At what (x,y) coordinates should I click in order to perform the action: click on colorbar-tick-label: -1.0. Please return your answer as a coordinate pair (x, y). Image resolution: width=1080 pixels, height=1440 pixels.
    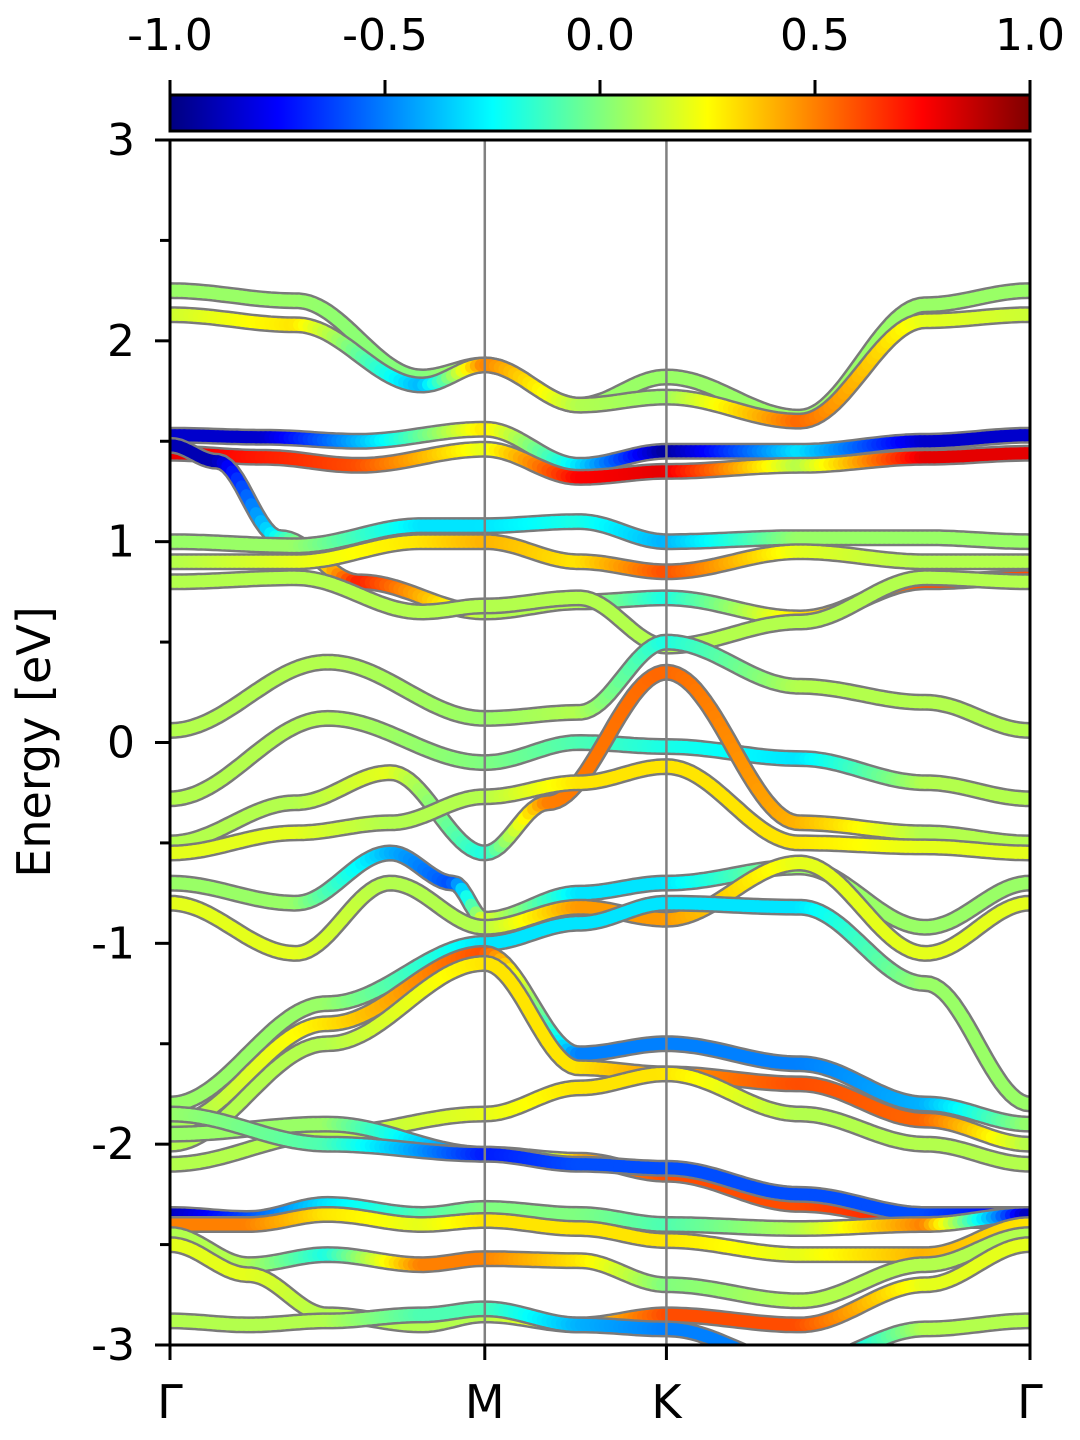
    Looking at the image, I should click on (170, 35).